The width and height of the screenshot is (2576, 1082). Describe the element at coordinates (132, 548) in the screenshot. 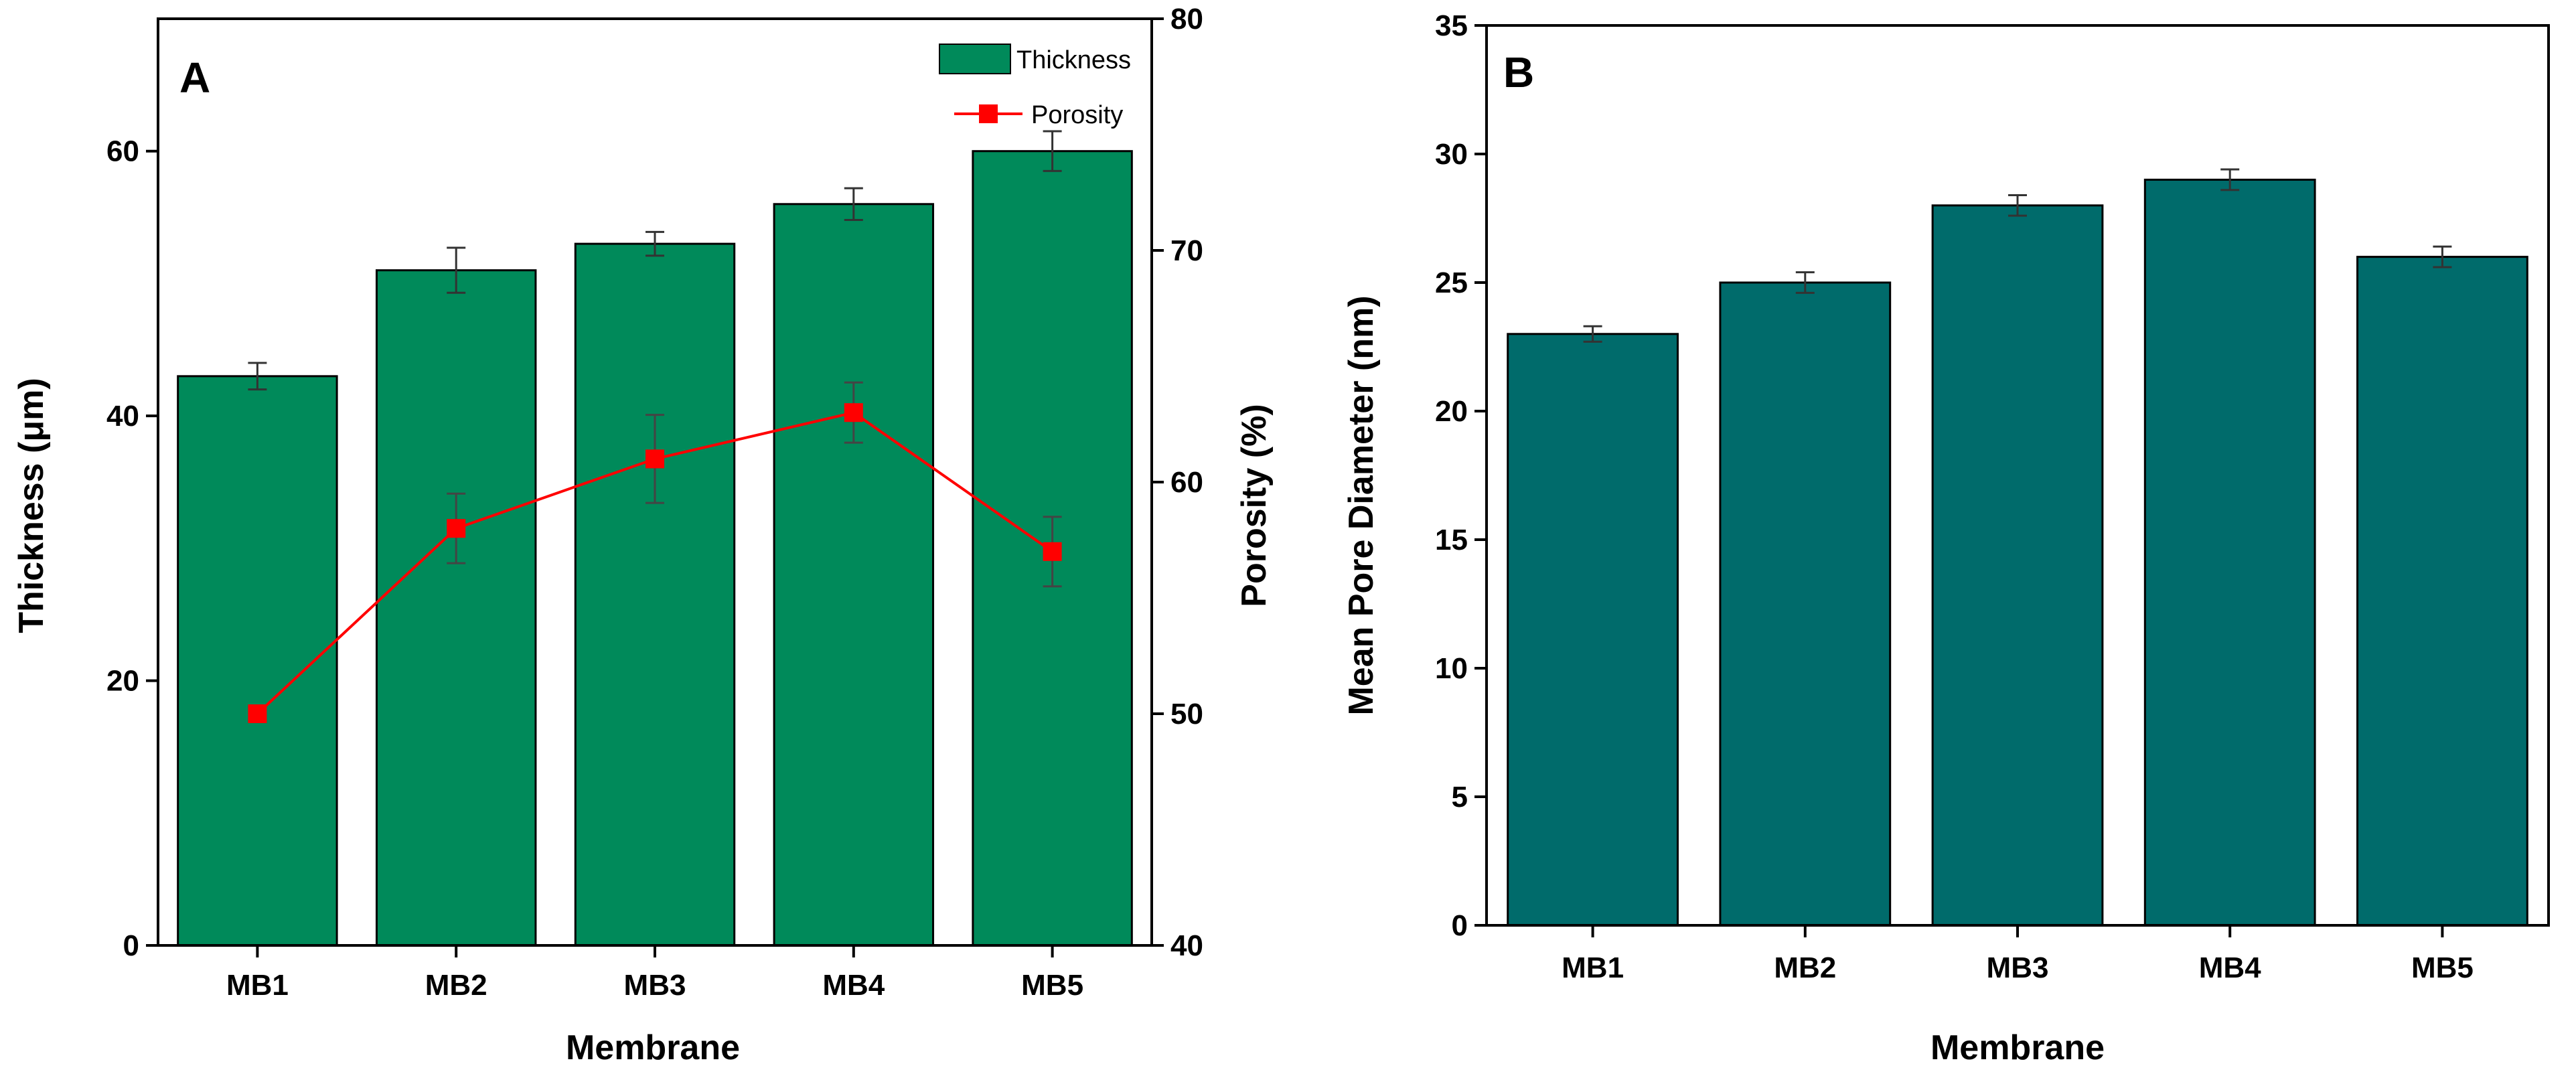

I see `a-left-axis-ticks: 0 20 40 60` at that location.